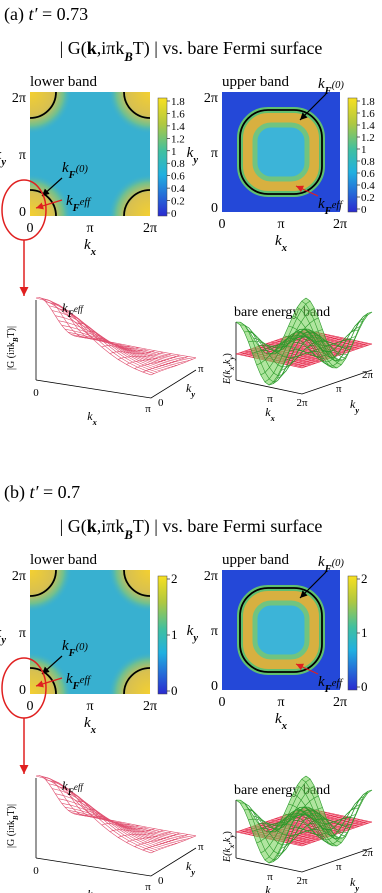 The width and height of the screenshot is (382, 893). What do you see at coordinates (90, 154) in the screenshot?
I see `heatmap-corners` at bounding box center [90, 154].